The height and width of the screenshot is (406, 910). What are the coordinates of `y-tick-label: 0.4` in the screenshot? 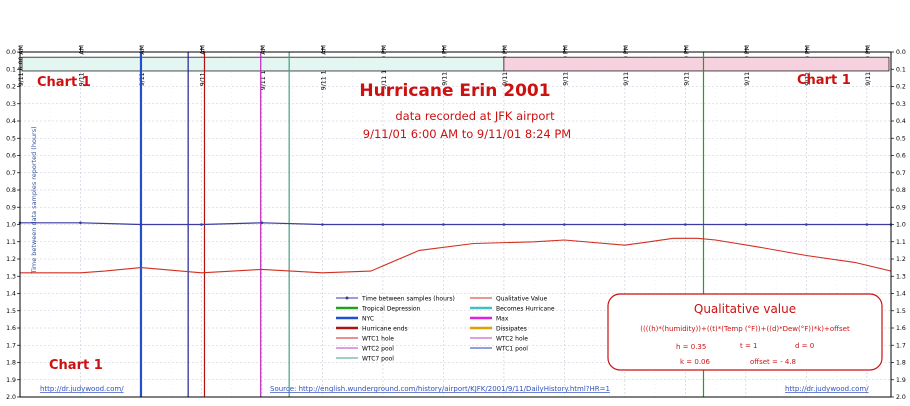 It's located at (11, 121).